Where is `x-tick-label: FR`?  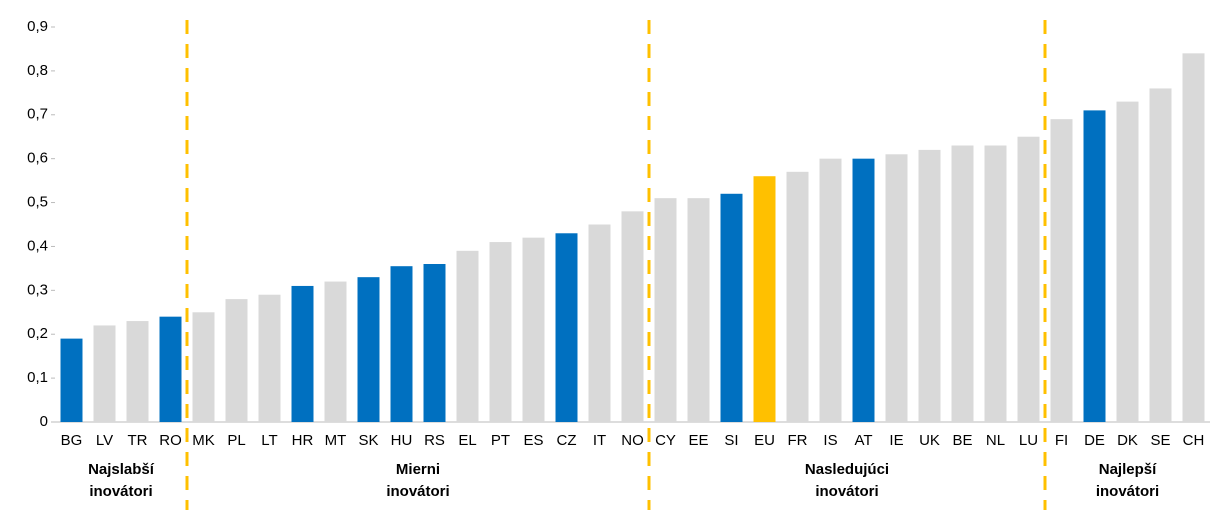
x-tick-label: FR is located at coordinates (798, 440).